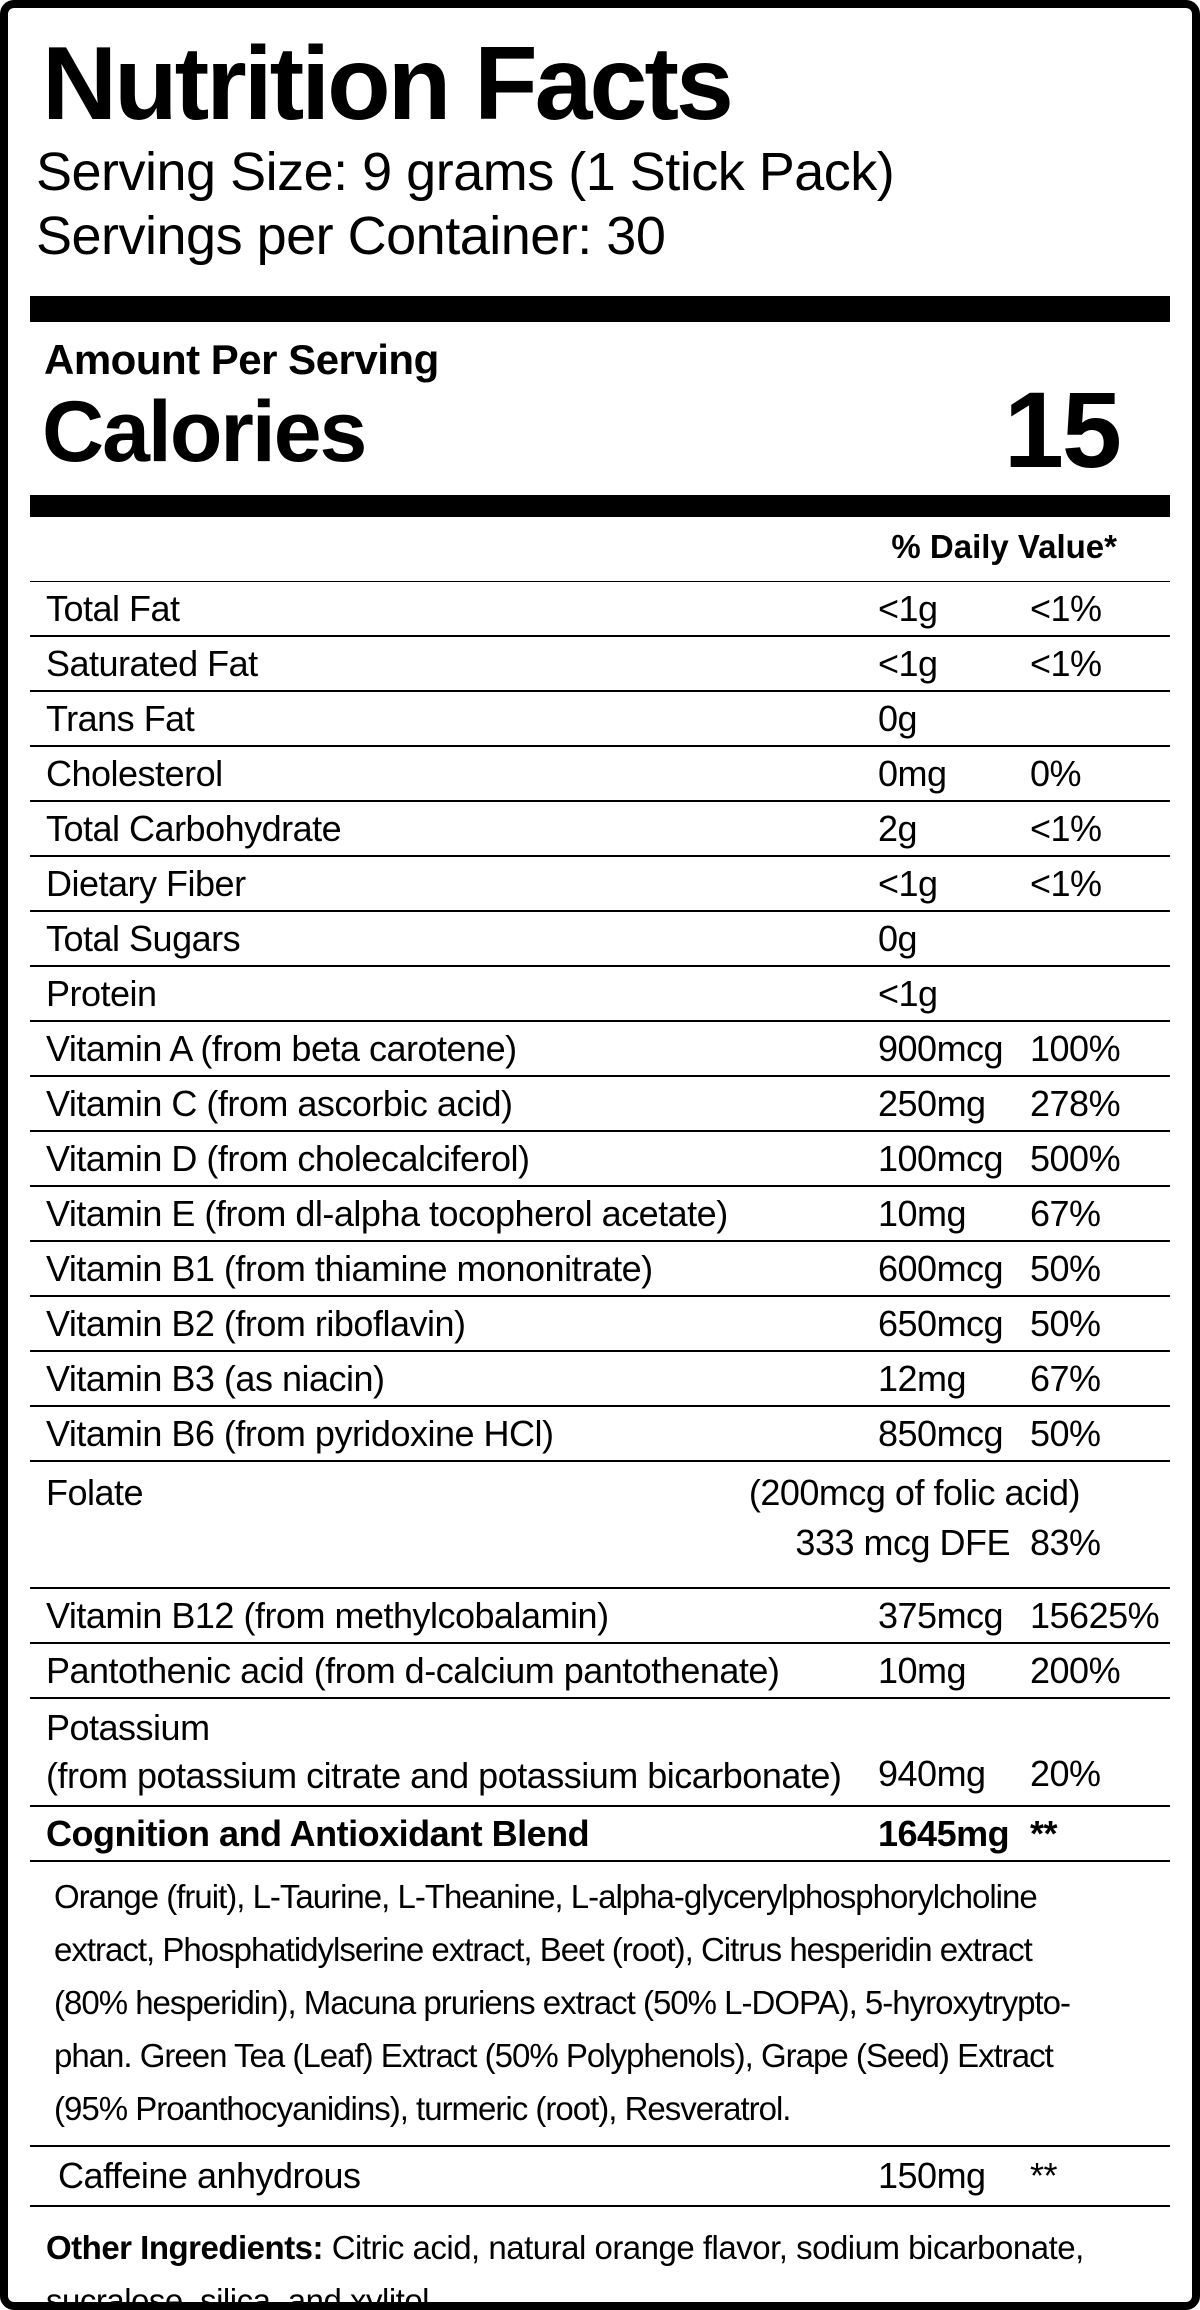 Image resolution: width=1200 pixels, height=2310 pixels. I want to click on nutrient-label: Vitamin B6 (from pyridoxine HCl), so click(300, 1433).